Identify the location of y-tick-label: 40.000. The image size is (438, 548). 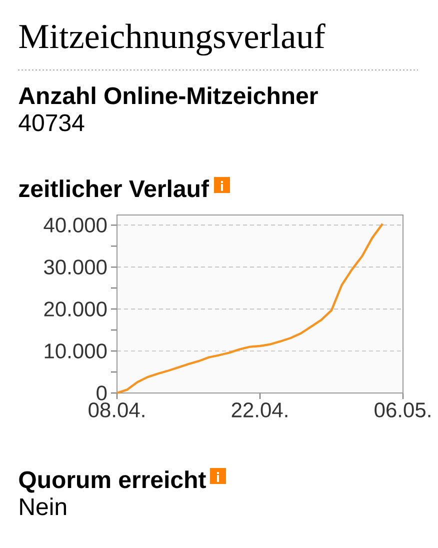
(75, 225).